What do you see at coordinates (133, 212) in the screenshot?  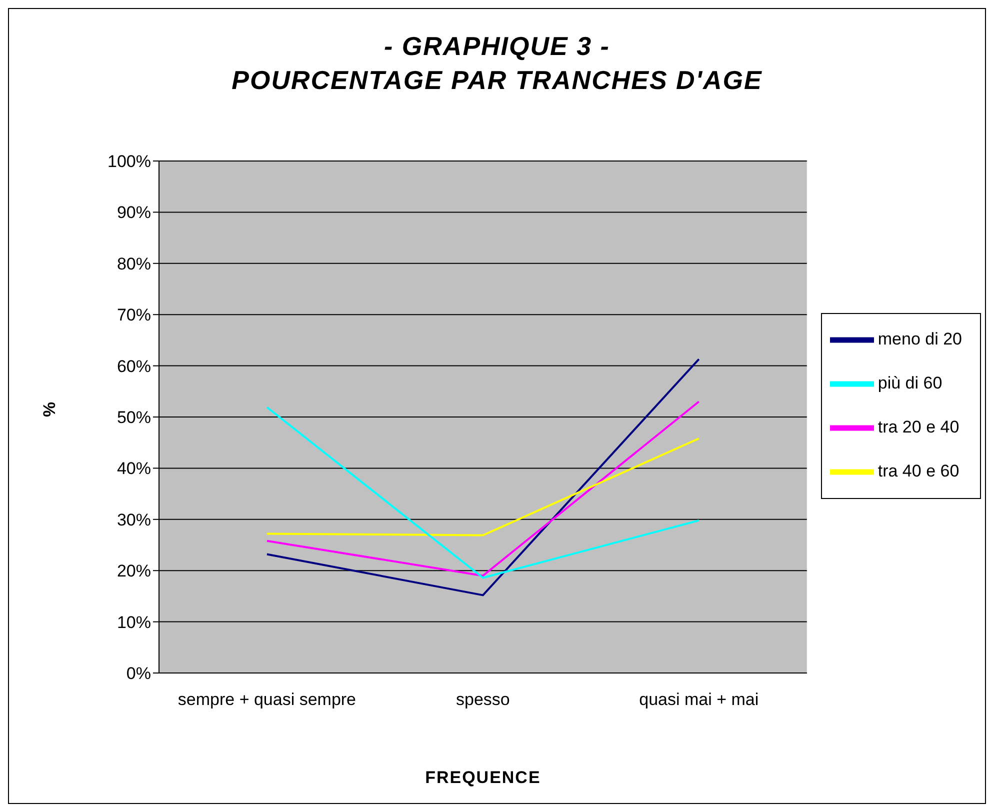 I see `y-tick-label: 90%` at bounding box center [133, 212].